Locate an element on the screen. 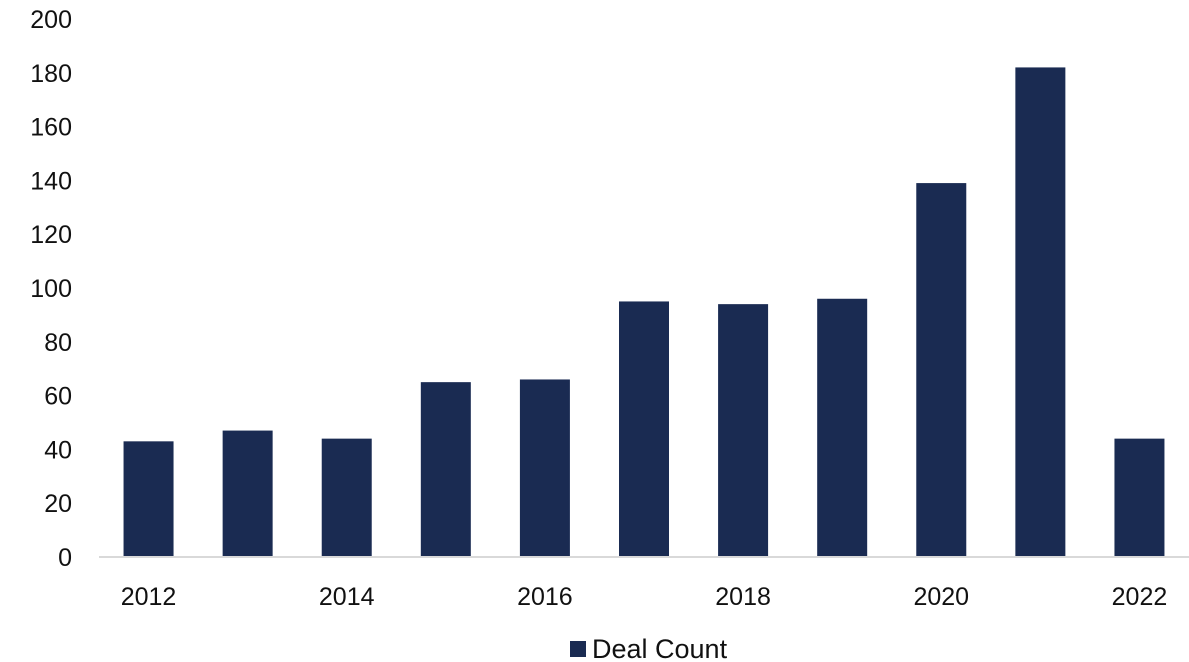 The height and width of the screenshot is (662, 1189). x-tick-label-2020: 2020 is located at coordinates (941, 597).